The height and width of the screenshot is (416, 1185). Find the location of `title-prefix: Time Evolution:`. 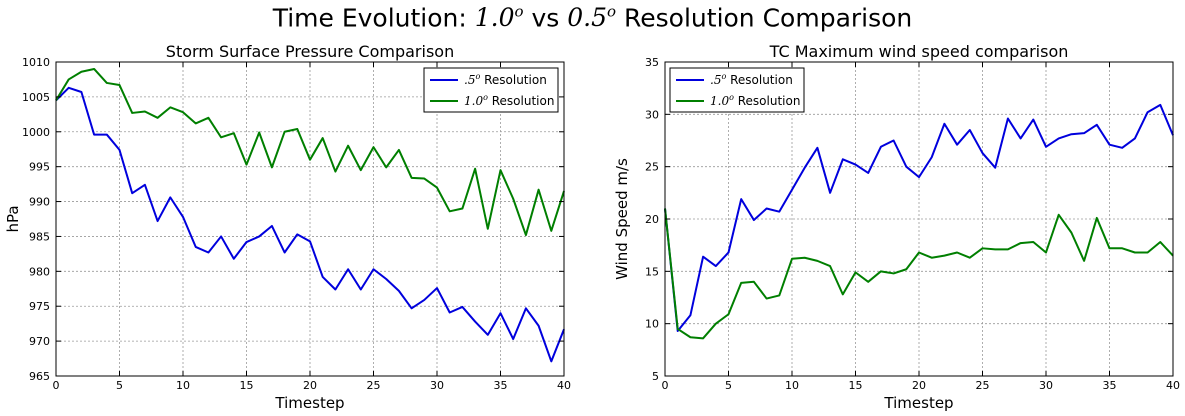

title-prefix: Time Evolution: is located at coordinates (373, 18).